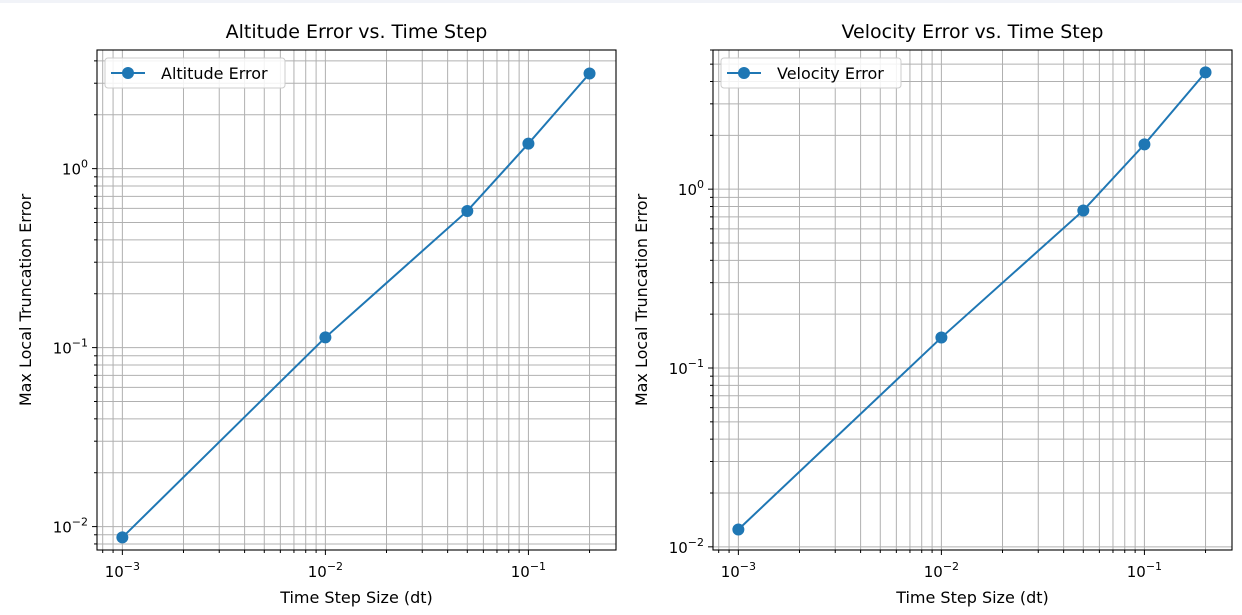  What do you see at coordinates (335, 566) in the screenshot?
I see `altitude-x-tick-exponent: −2` at bounding box center [335, 566].